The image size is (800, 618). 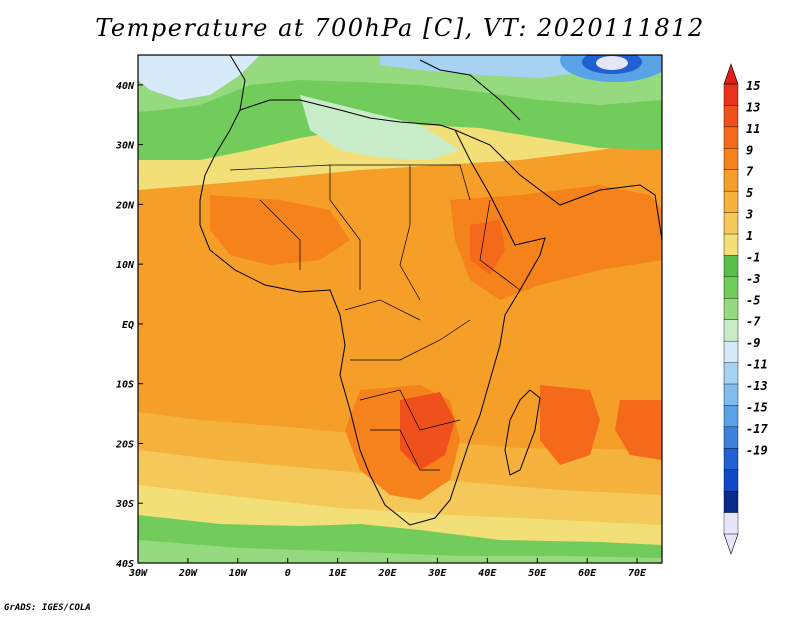 What do you see at coordinates (188, 573) in the screenshot?
I see `x-tick-label: 20W` at bounding box center [188, 573].